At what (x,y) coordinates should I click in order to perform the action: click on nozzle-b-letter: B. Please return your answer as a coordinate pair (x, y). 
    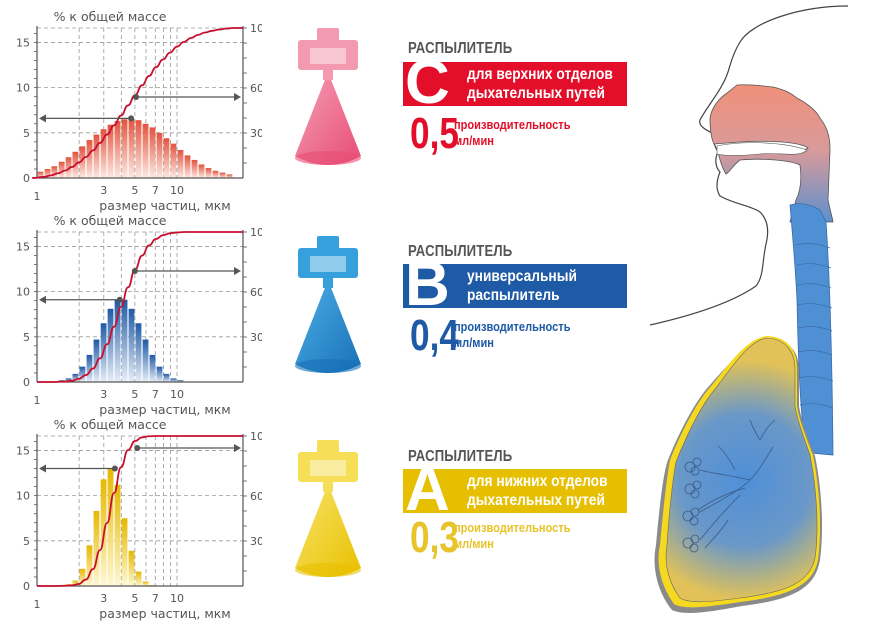
    Looking at the image, I should click on (427, 284).